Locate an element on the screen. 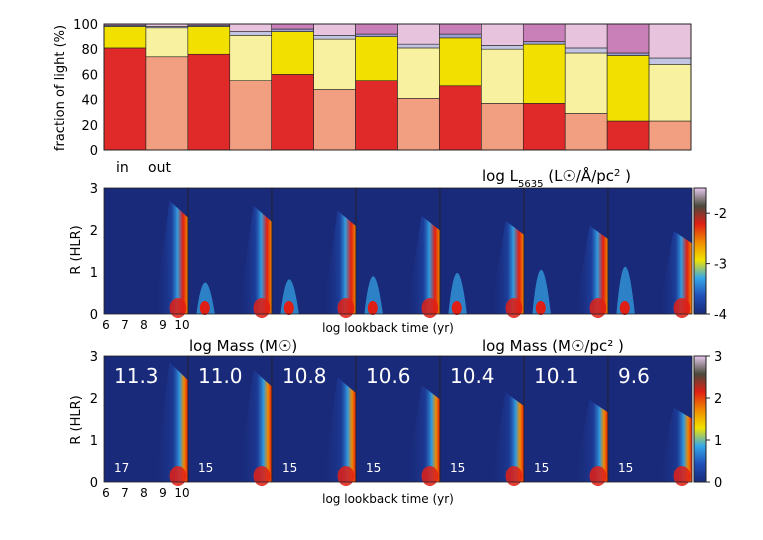  y-tick-label: 0 is located at coordinates (94, 315).